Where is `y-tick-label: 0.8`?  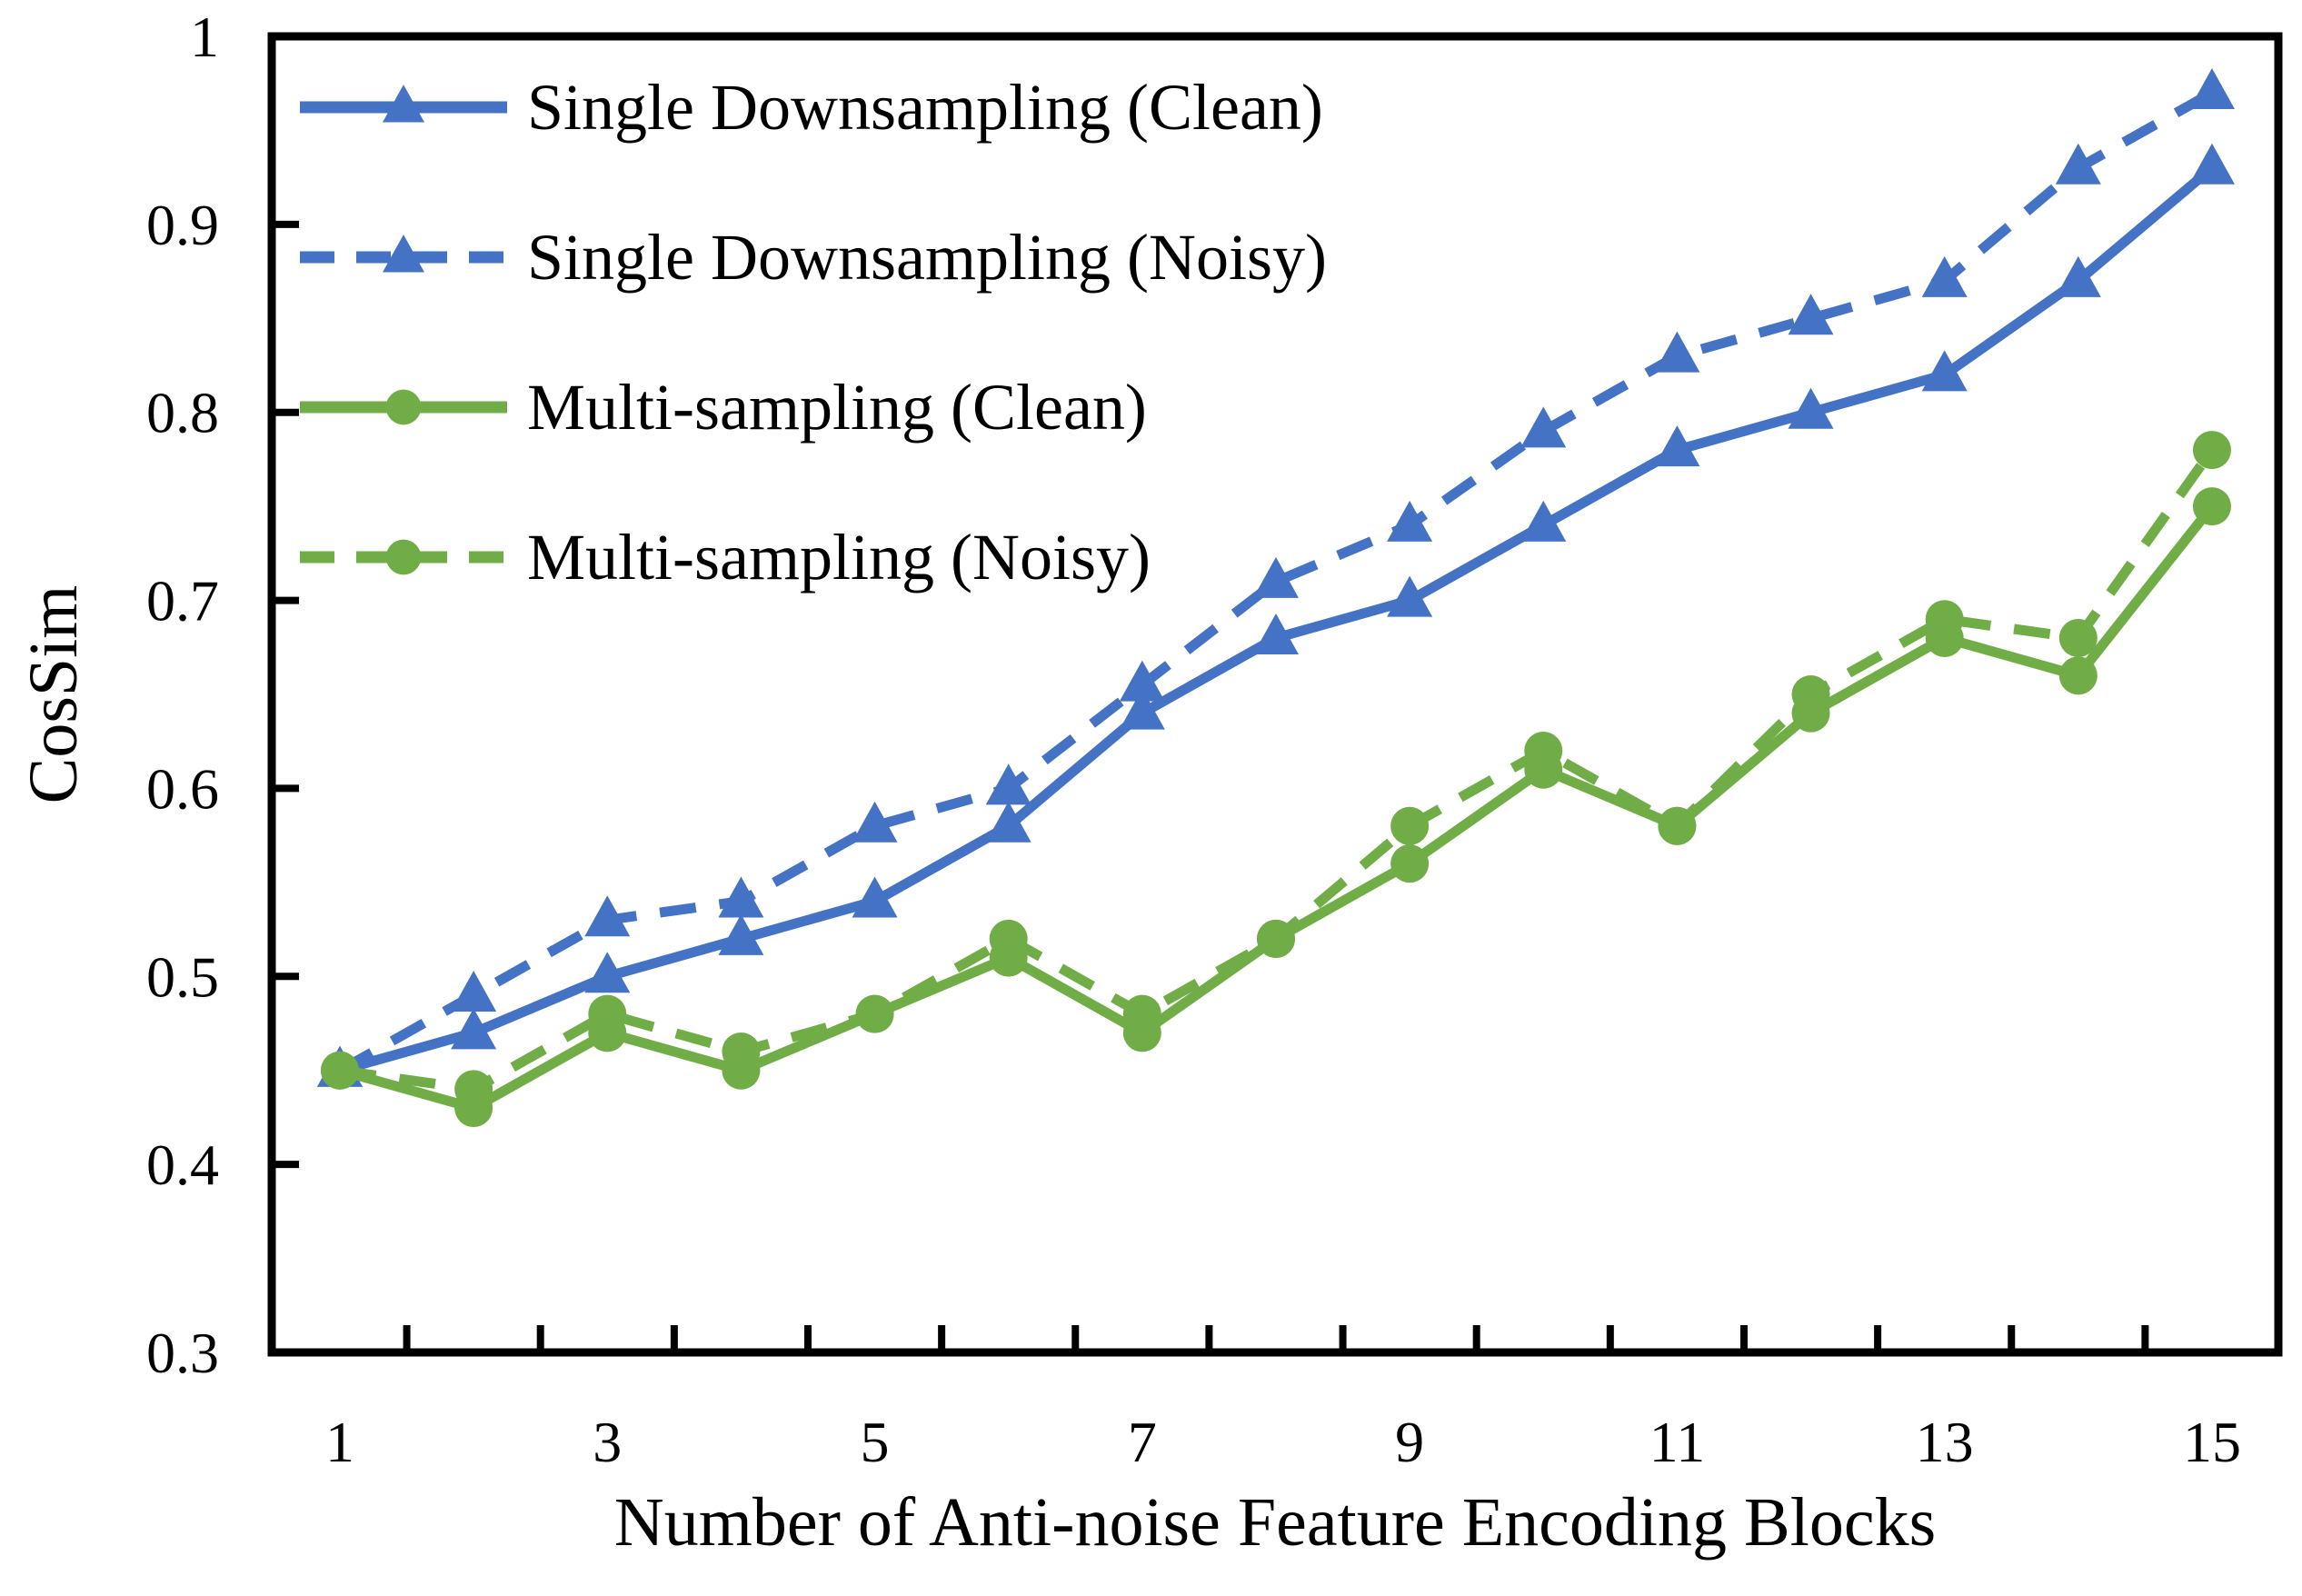 y-tick-label: 0.8 is located at coordinates (182, 413).